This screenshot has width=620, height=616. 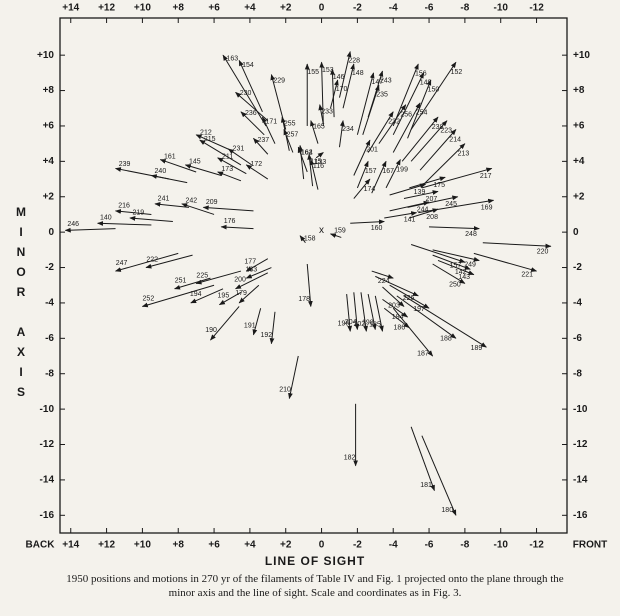 What do you see at coordinates (464, 545) in the screenshot?
I see `x-tick-label: -8` at bounding box center [464, 545].